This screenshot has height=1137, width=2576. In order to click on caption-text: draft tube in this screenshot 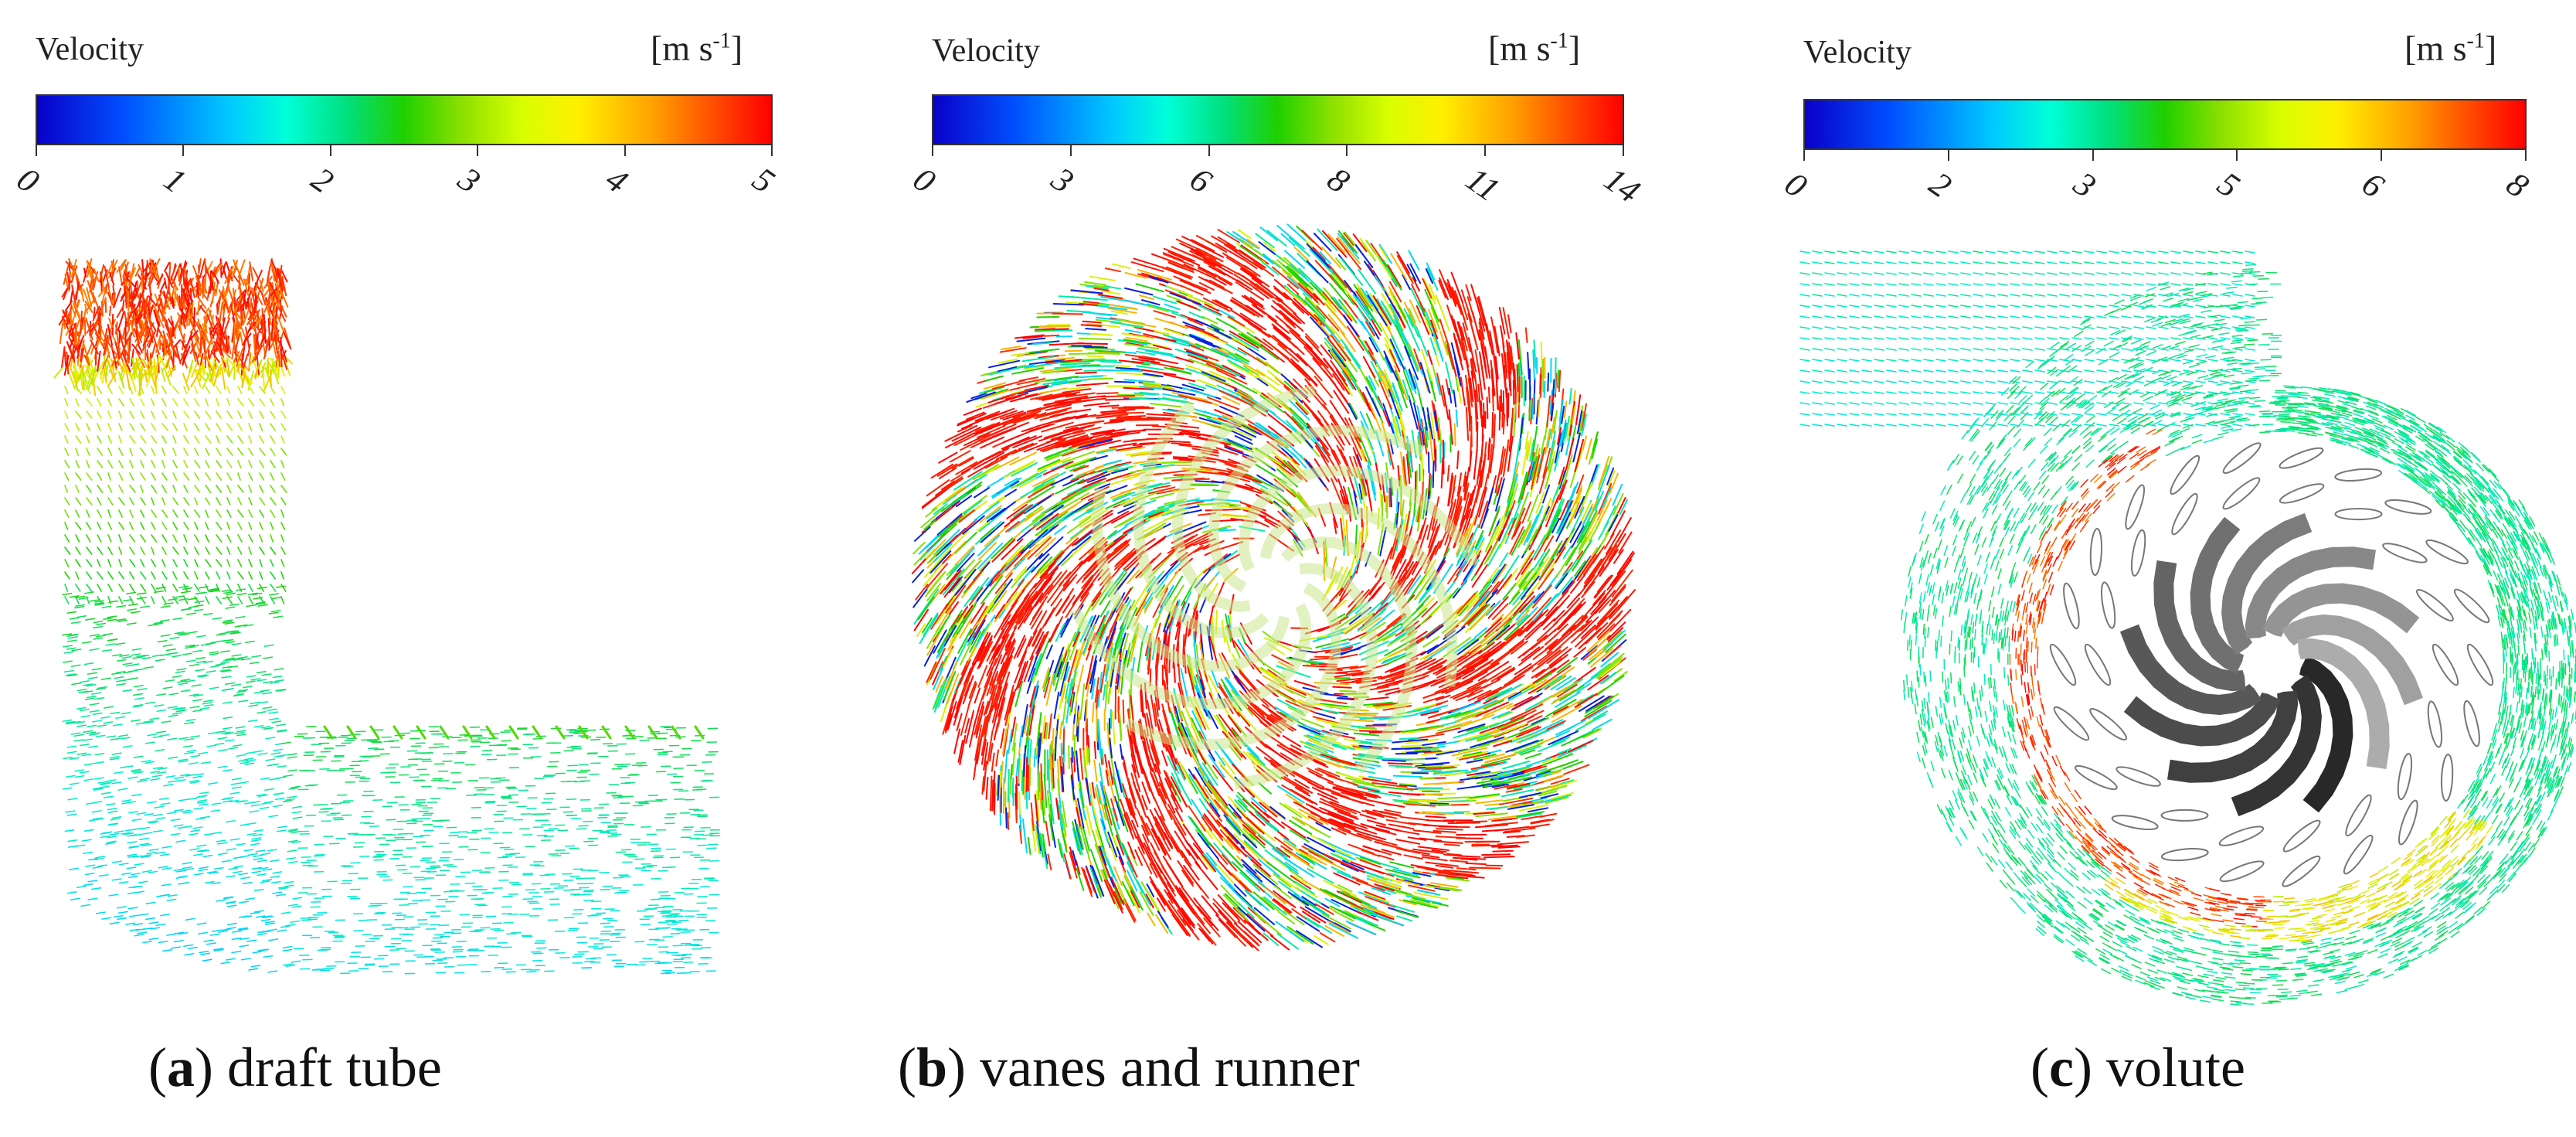, I will do `click(327, 1067)`.